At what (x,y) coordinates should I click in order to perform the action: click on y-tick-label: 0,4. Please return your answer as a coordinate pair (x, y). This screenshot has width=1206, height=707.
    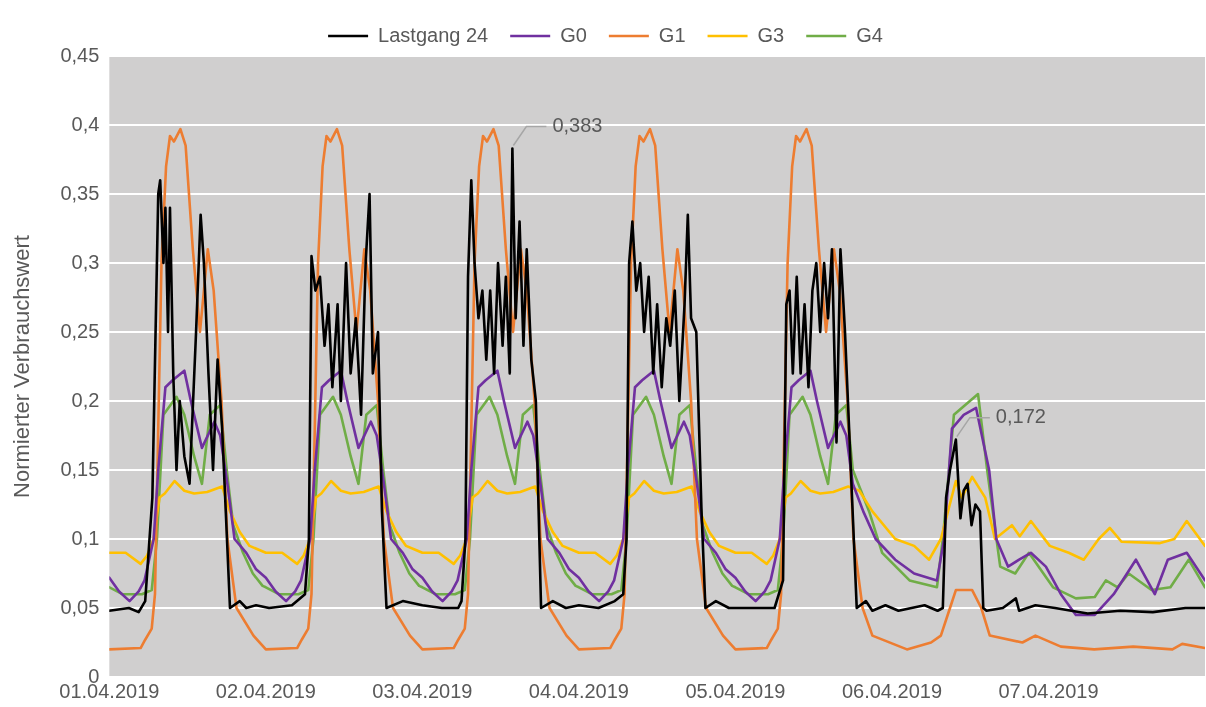
    Looking at the image, I should click on (85, 123).